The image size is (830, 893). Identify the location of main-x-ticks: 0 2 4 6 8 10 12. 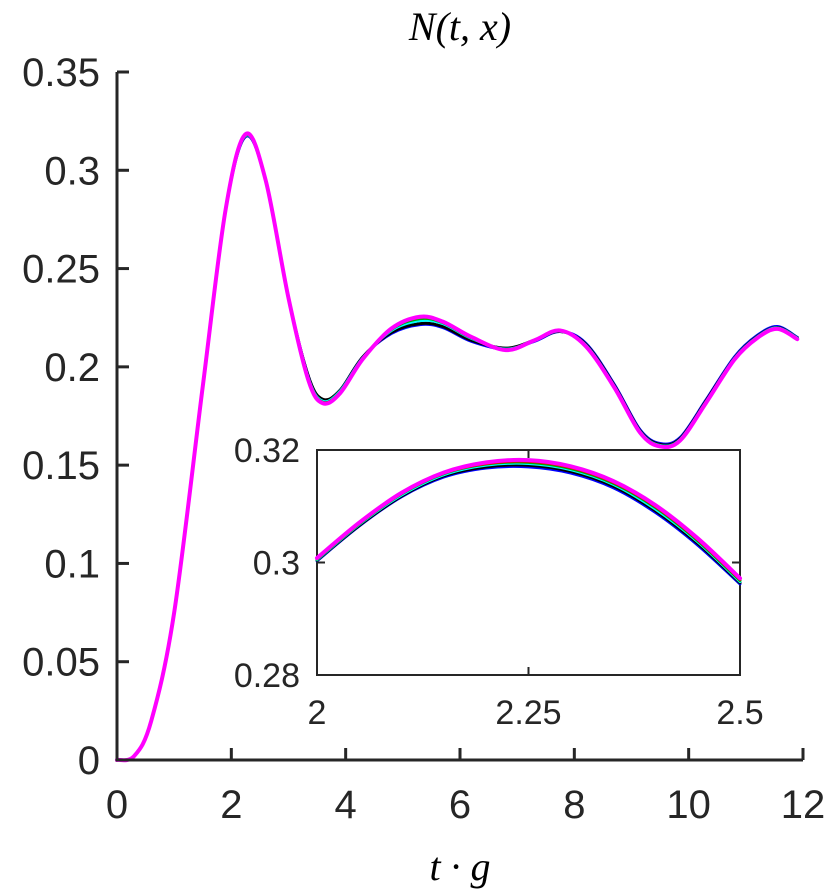
(465, 787).